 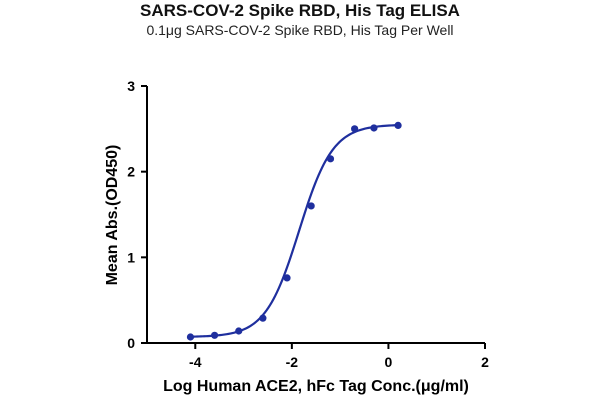 What do you see at coordinates (131, 257) in the screenshot?
I see `y-tick-label: 1` at bounding box center [131, 257].